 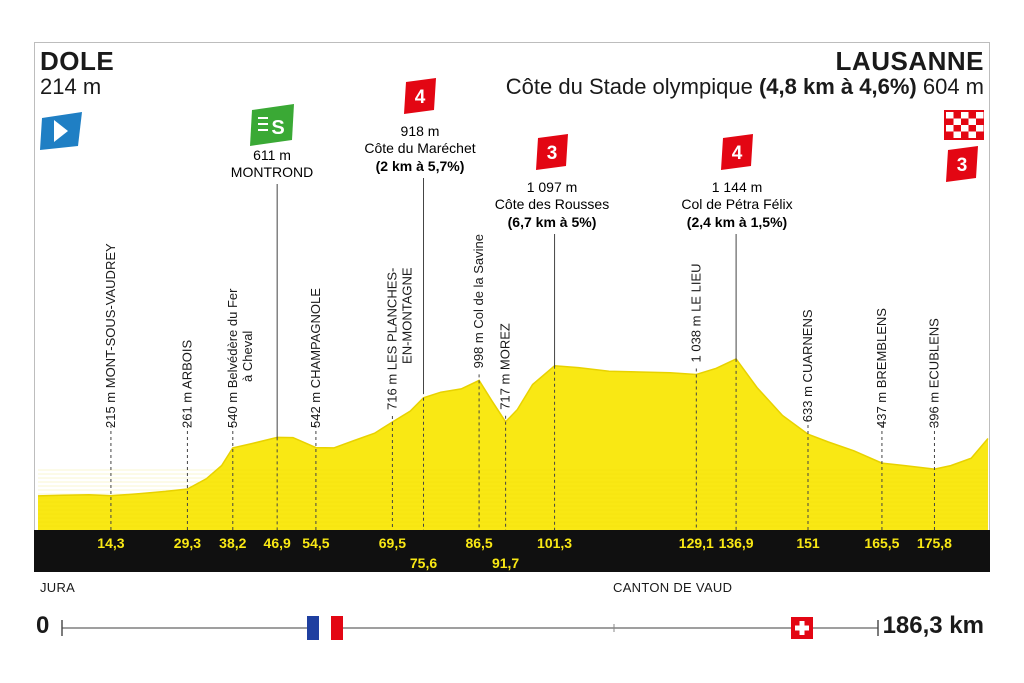 What do you see at coordinates (881, 543) in the screenshot?
I see `km-marker-label: 165,5` at bounding box center [881, 543].